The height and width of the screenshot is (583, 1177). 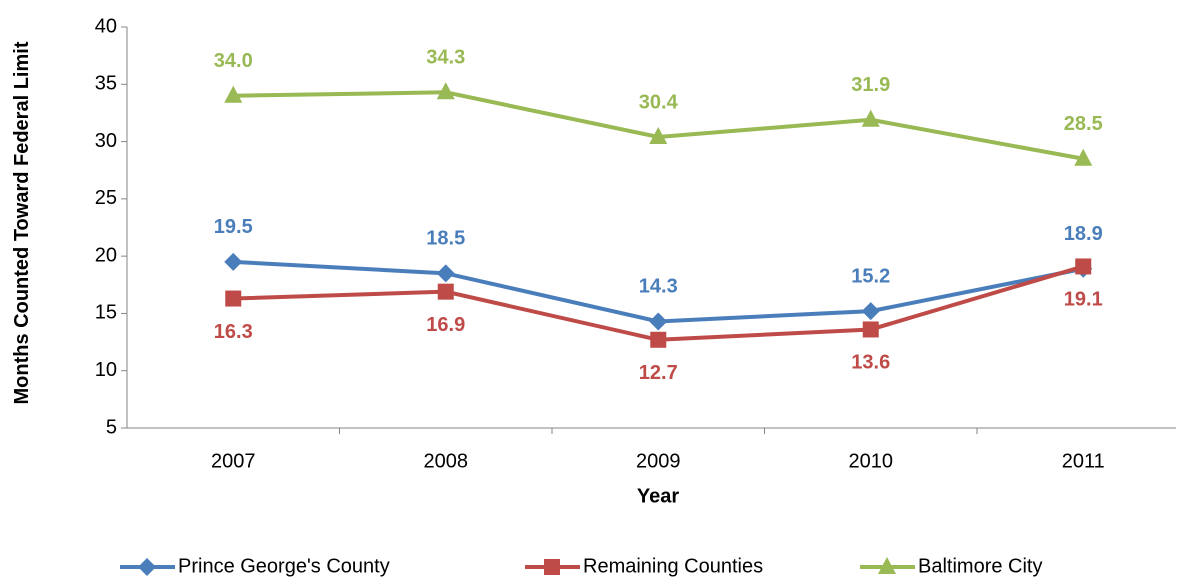 I want to click on data-label: 34.0, so click(x=233, y=61).